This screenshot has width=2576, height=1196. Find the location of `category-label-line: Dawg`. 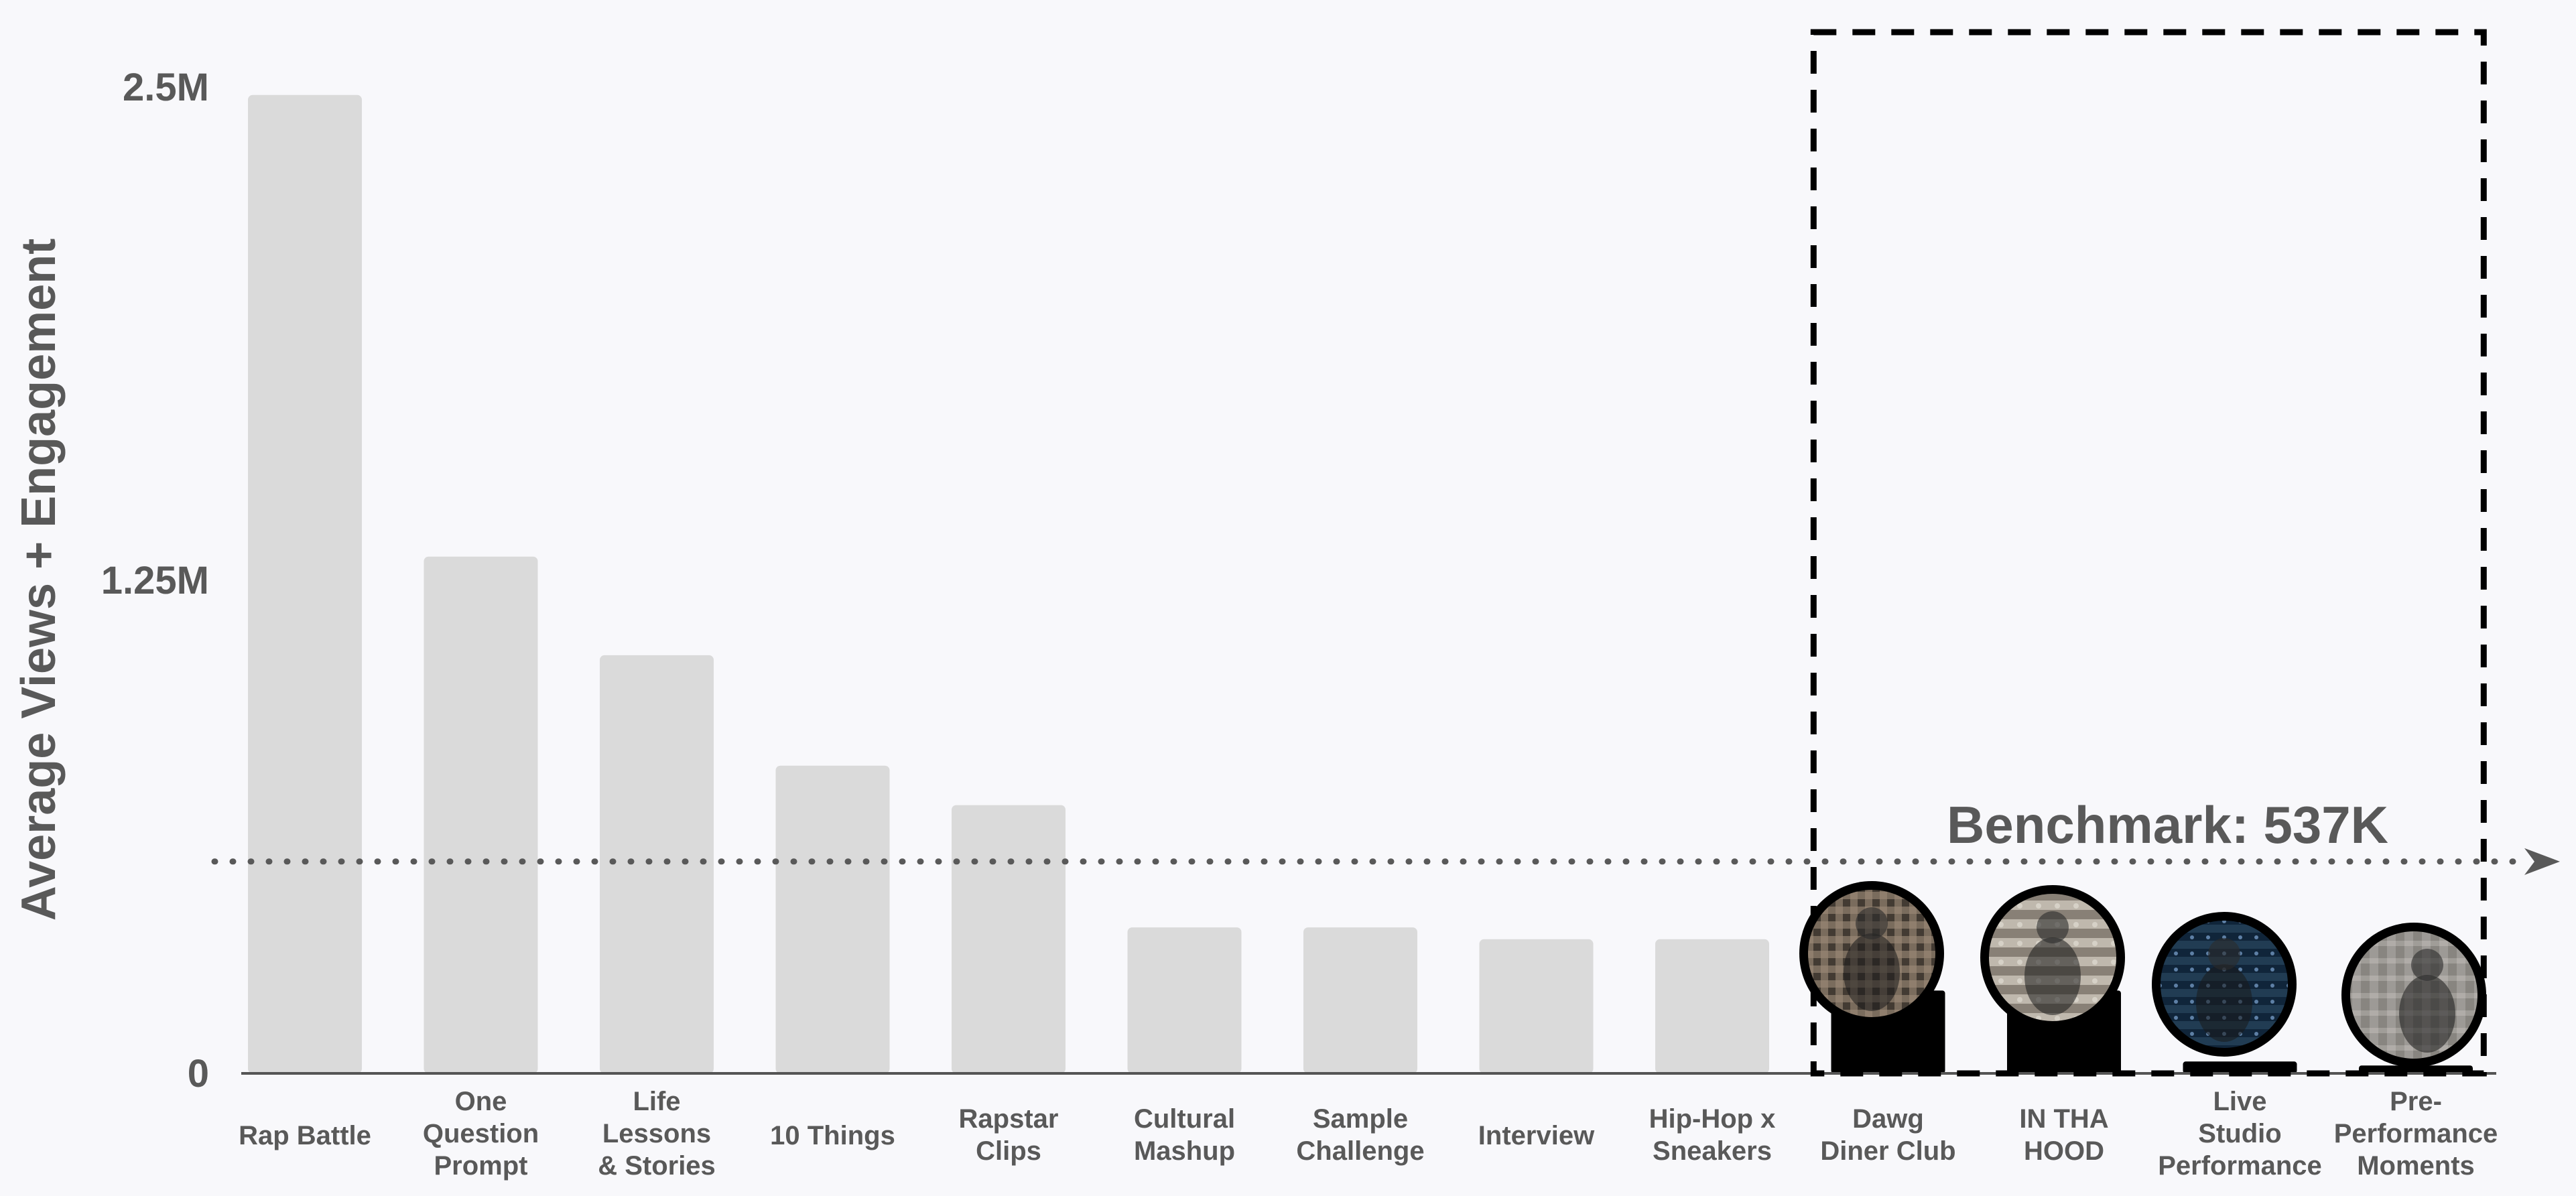

category-label-line: Dawg is located at coordinates (1888, 1119).